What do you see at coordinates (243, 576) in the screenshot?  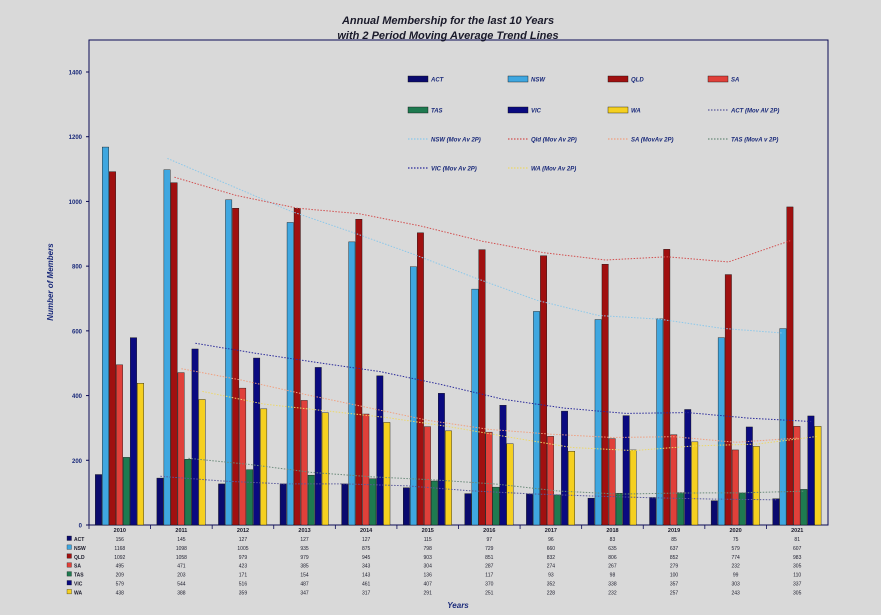 I see `table-cell: 171` at bounding box center [243, 576].